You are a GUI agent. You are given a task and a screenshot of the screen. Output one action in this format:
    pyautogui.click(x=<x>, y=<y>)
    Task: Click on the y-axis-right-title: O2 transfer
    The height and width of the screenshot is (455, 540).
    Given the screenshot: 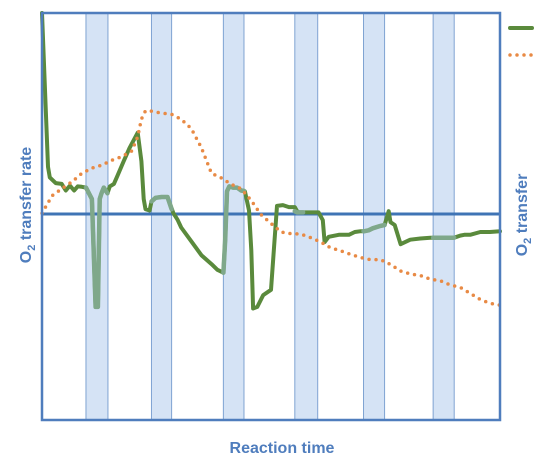 What is the action you would take?
    pyautogui.click(x=524, y=215)
    